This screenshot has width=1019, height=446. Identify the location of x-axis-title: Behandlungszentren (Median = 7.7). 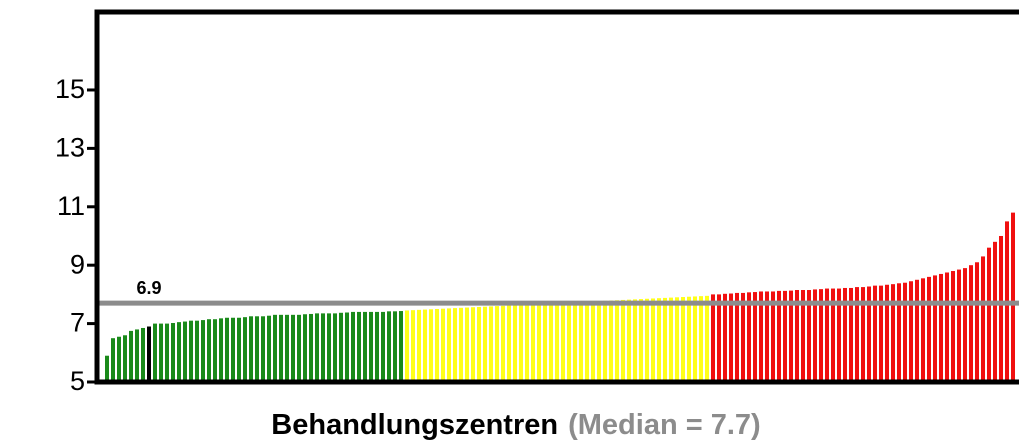
(515, 425).